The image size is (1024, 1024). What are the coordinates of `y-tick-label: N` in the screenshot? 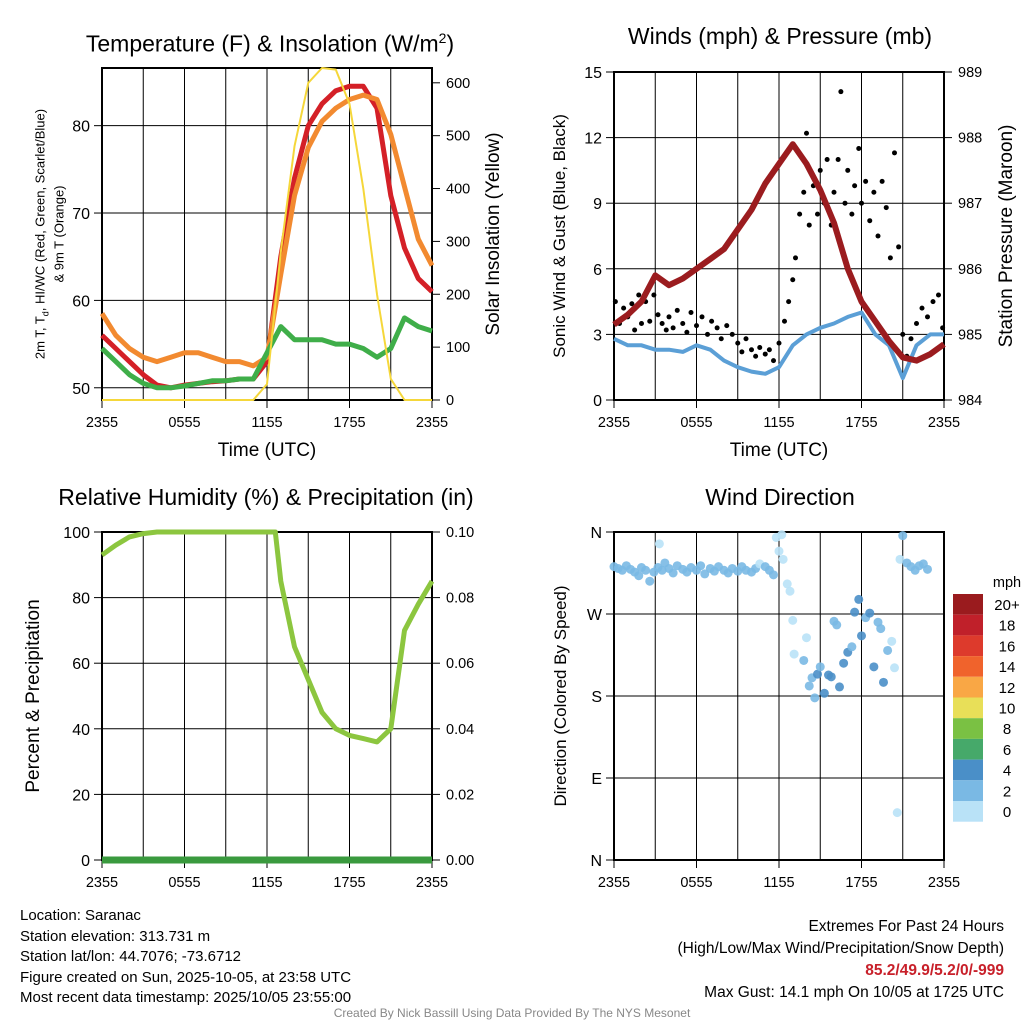 It's located at (596, 533).